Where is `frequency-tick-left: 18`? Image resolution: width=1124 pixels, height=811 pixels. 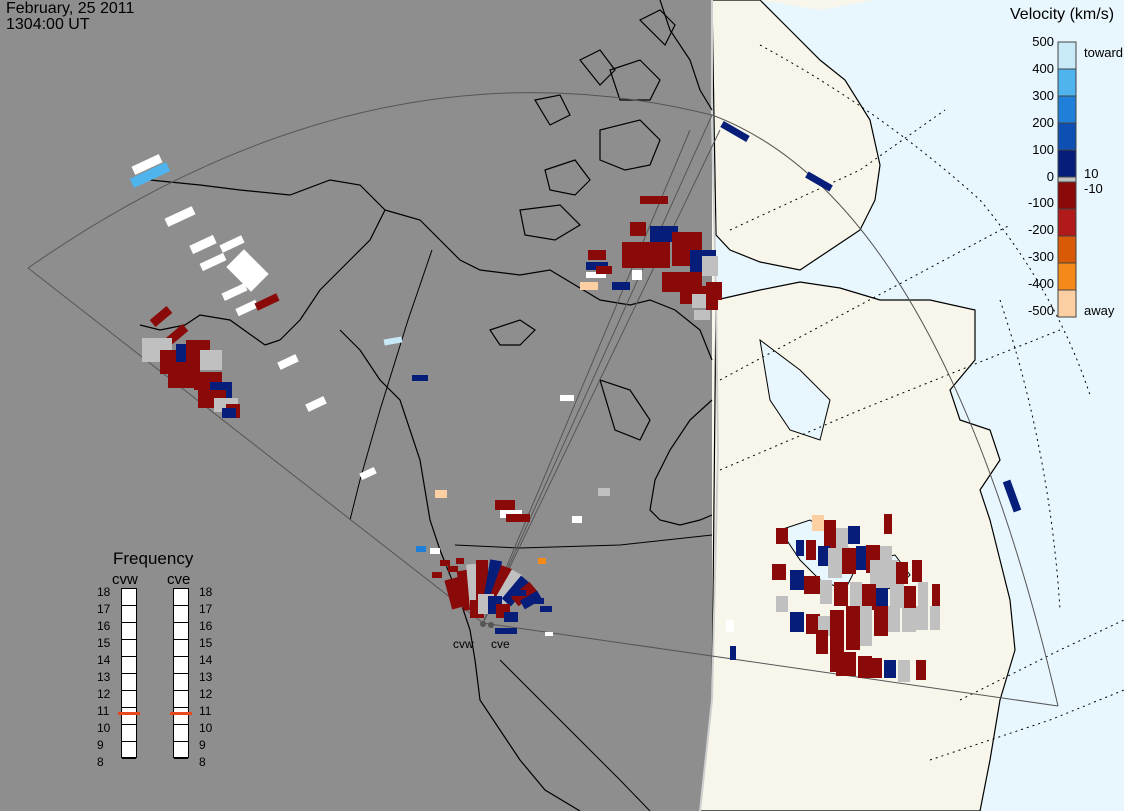
frequency-tick-left: 18 is located at coordinates (104, 592).